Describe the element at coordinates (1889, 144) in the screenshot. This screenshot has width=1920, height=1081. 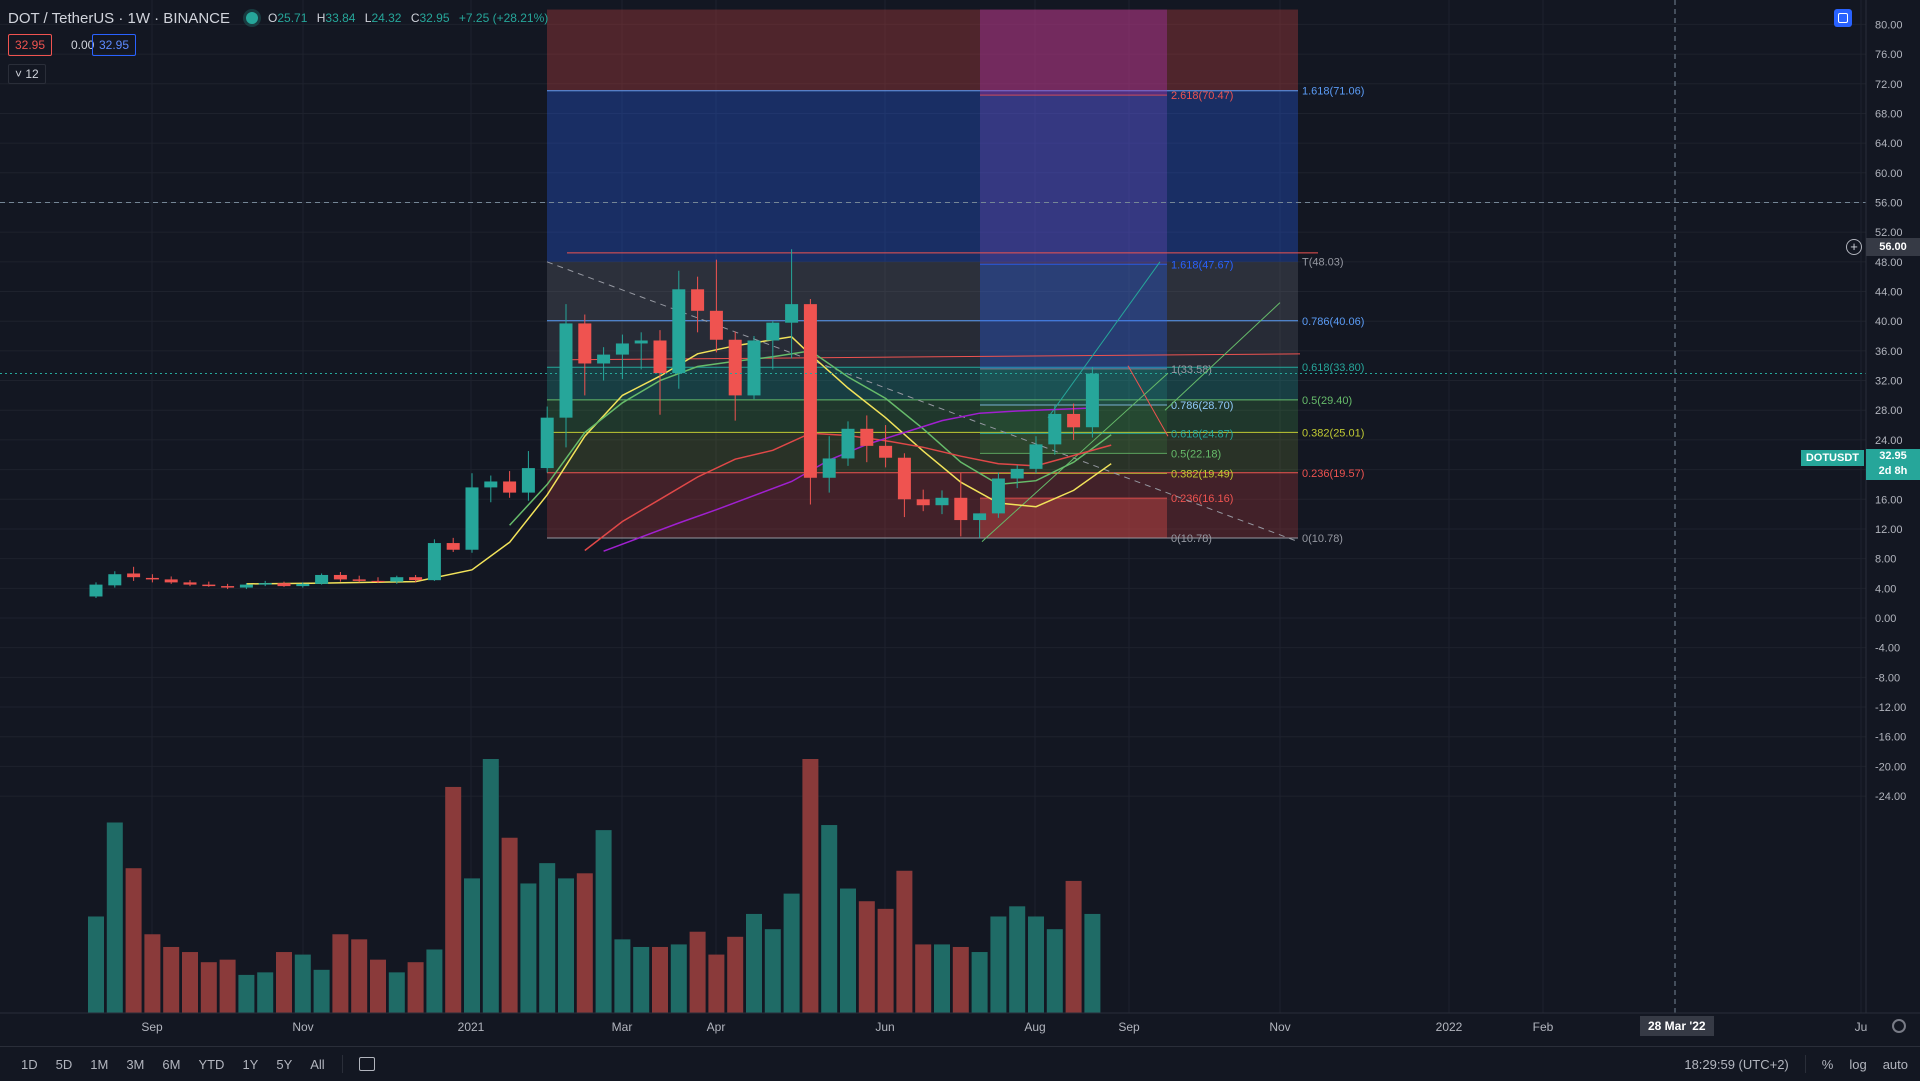
I see `price-tick-label: 64.00` at that location.